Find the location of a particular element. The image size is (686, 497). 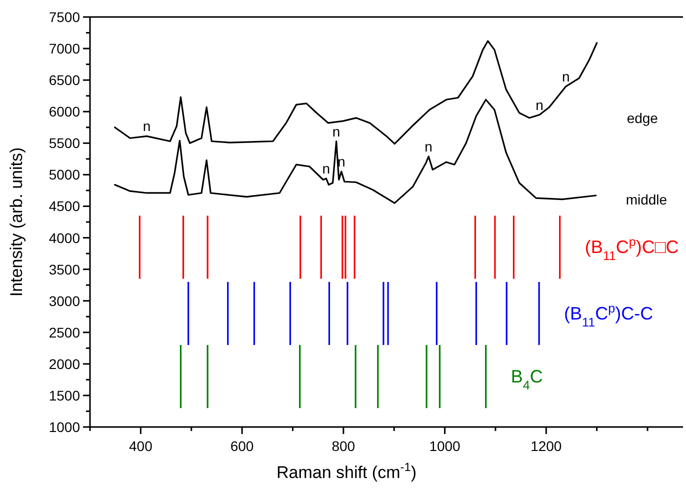

y-axis-title: Intensity (arb. units) is located at coordinates (16, 222).